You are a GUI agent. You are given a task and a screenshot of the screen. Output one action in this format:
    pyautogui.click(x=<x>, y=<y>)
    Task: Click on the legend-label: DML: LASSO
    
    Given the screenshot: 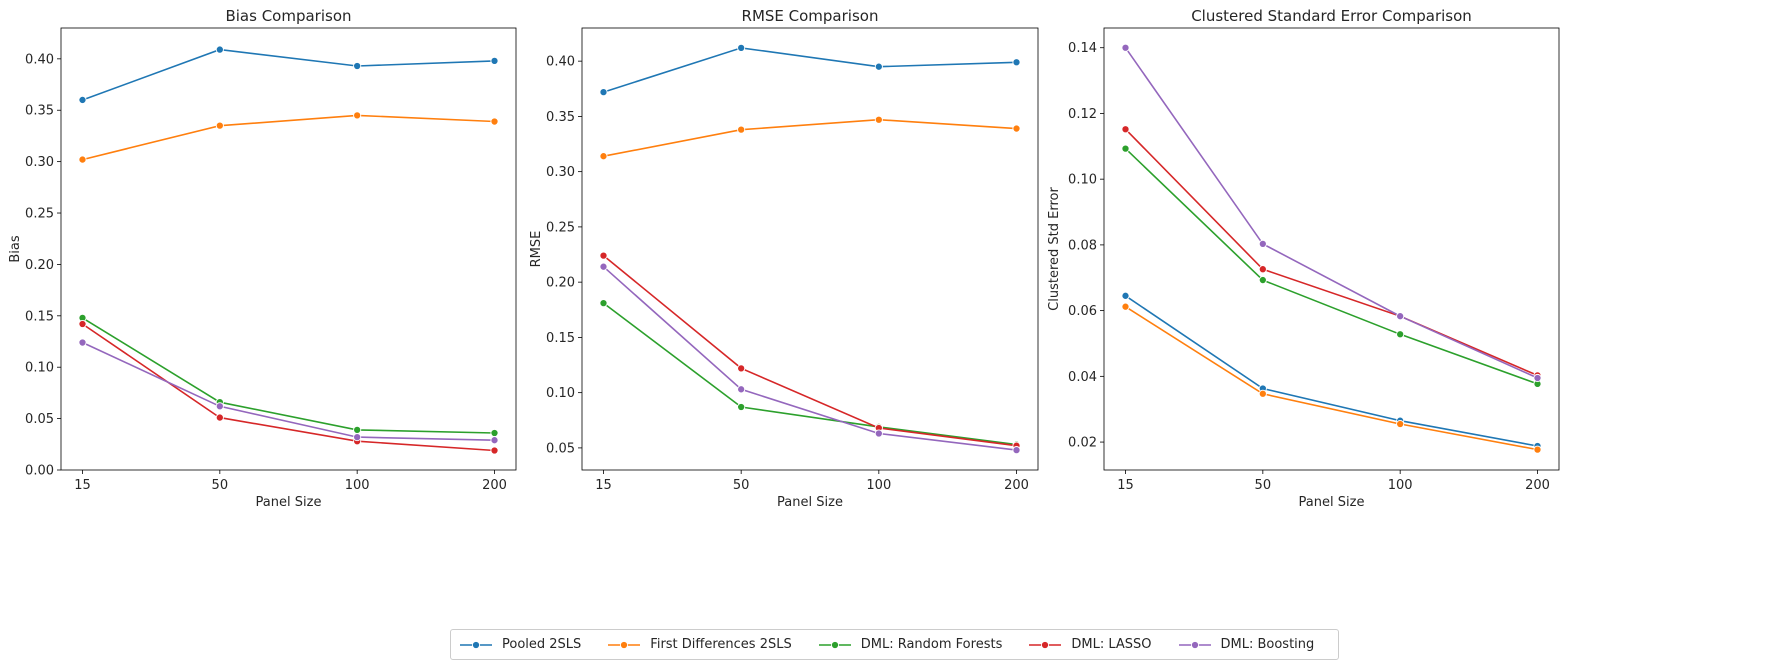 What is the action you would take?
    pyautogui.click(x=1111, y=644)
    